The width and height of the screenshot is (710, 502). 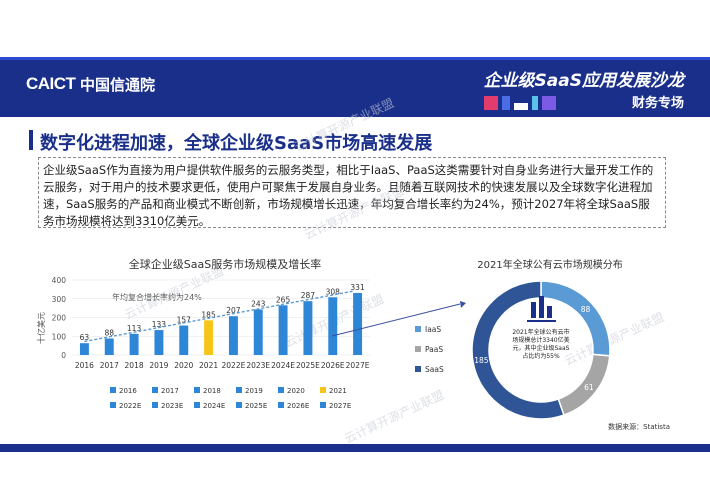 What do you see at coordinates (85, 337) in the screenshot?
I see `data-label: 63` at bounding box center [85, 337].